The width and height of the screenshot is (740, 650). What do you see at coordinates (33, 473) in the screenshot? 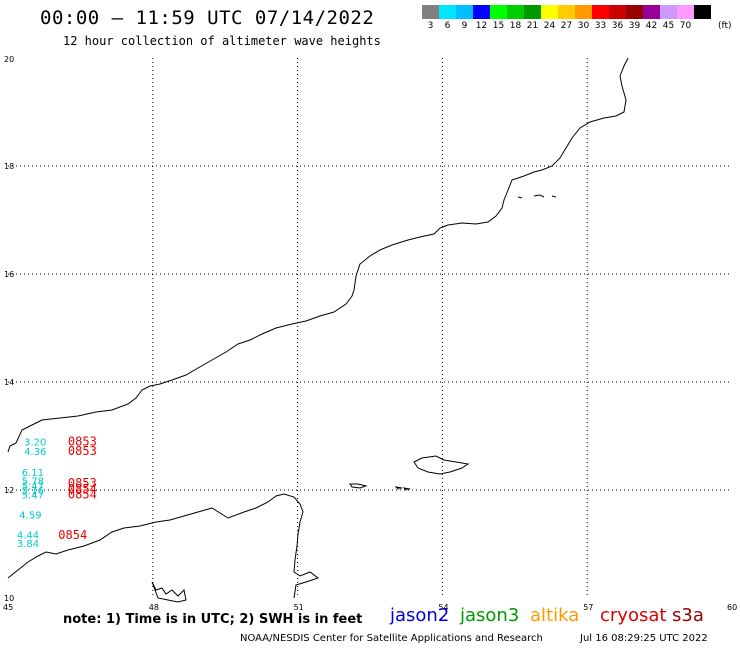
I see `wave-height-label: 6.11` at bounding box center [33, 473].